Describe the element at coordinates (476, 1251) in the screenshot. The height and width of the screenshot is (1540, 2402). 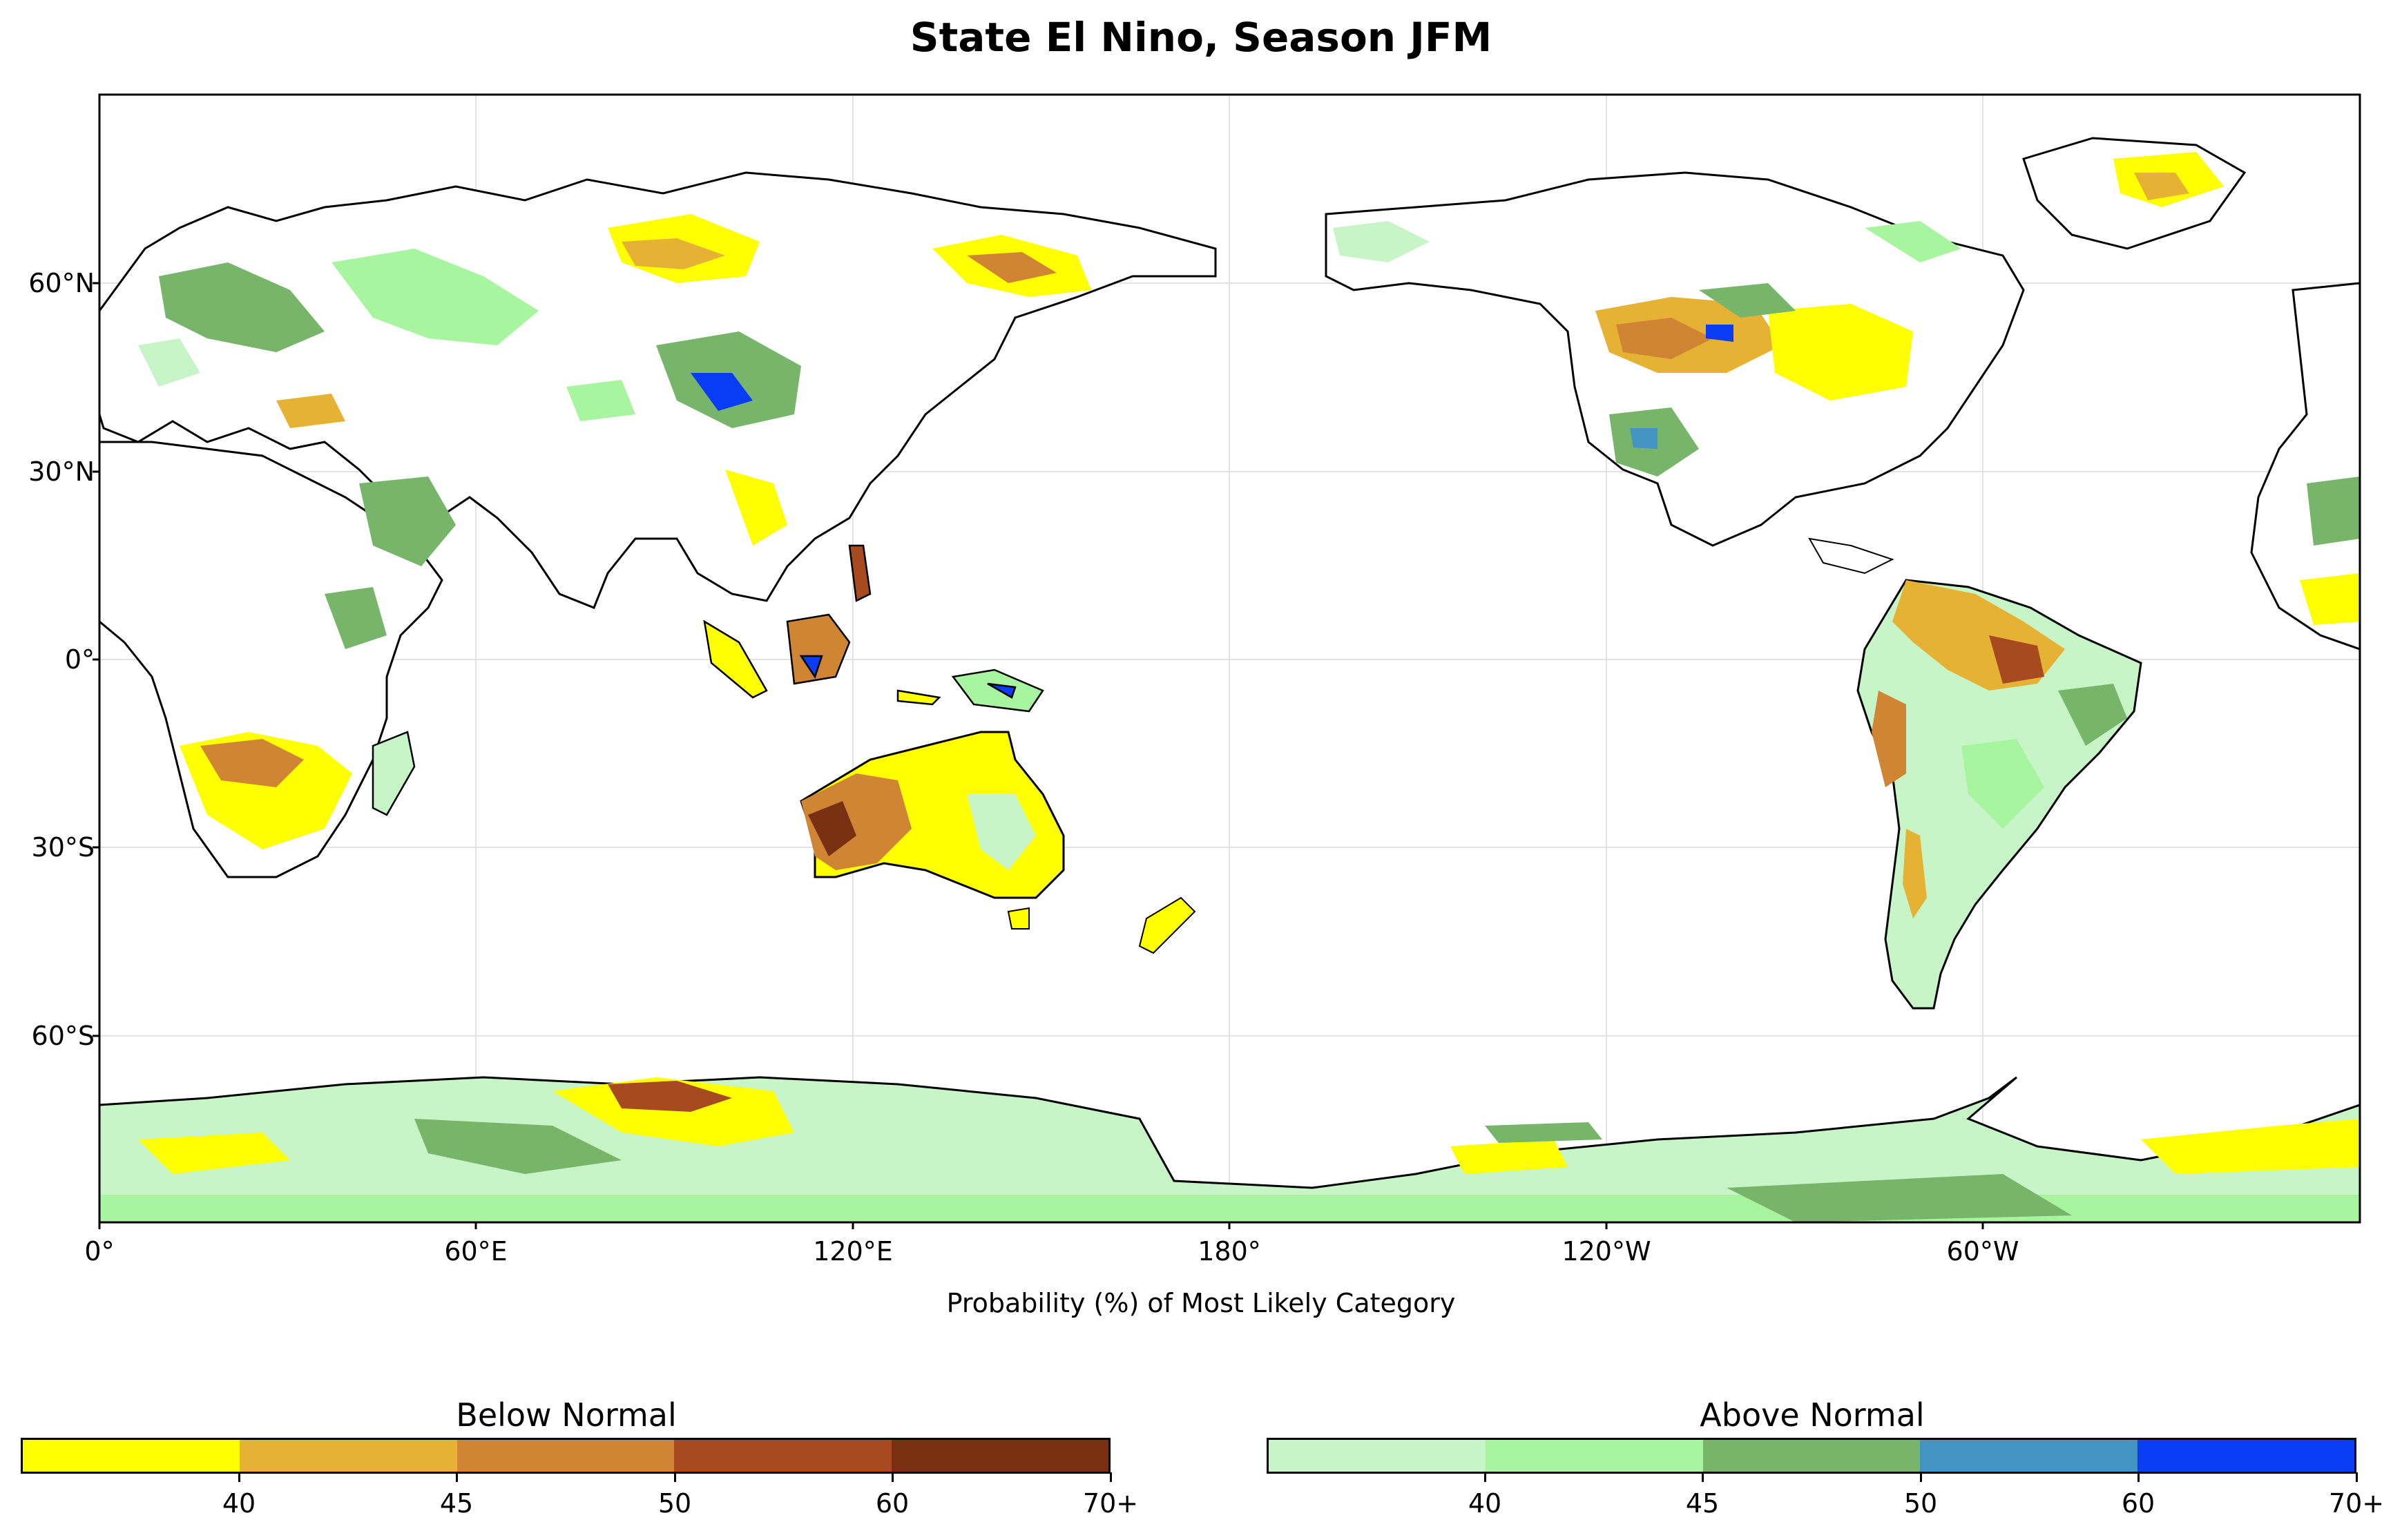
I see `lon-label-60e: 60°E` at that location.